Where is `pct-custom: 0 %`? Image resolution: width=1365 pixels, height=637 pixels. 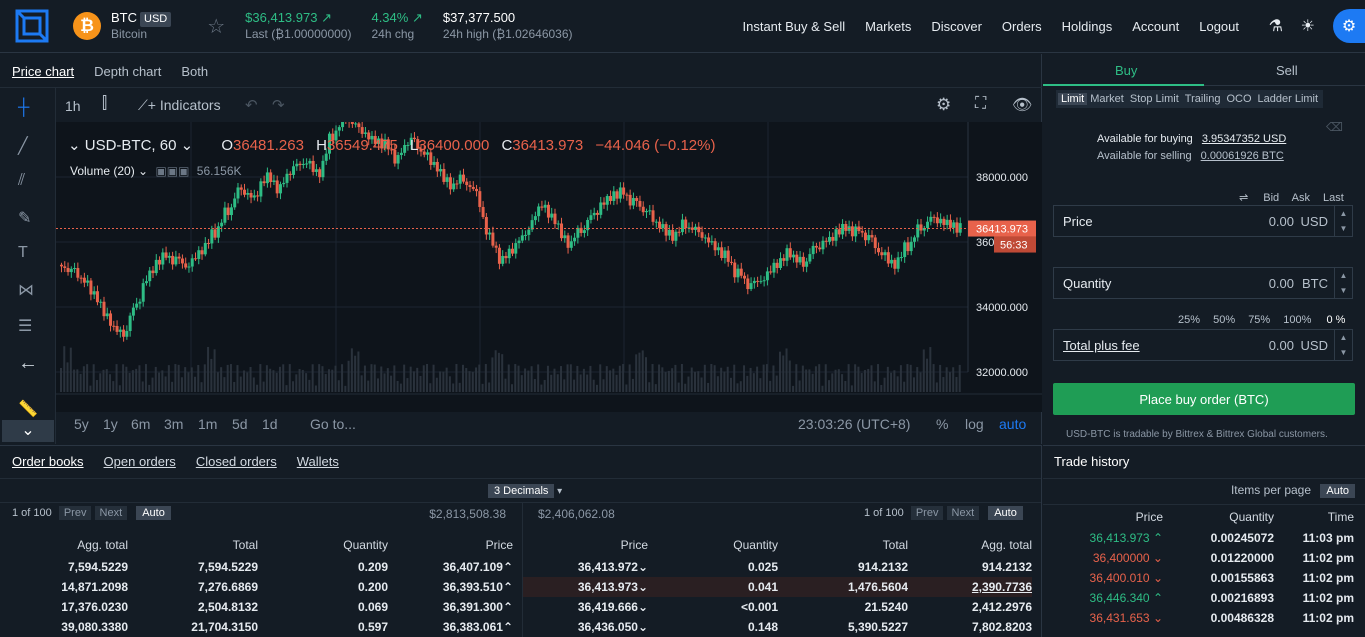 pct-custom: 0 % is located at coordinates (1336, 320).